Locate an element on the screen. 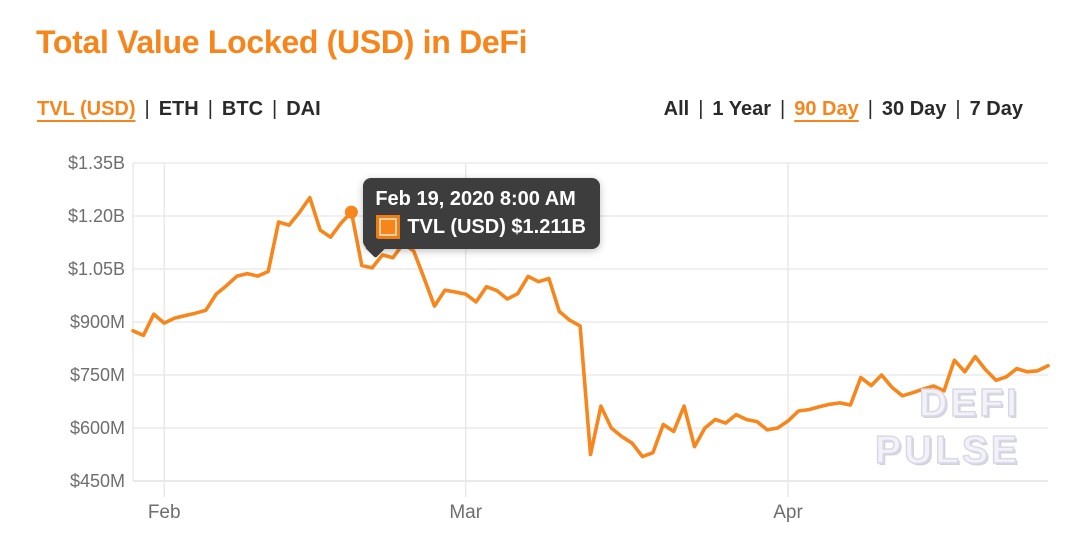 This screenshot has width=1080, height=534. series-swatch-icon is located at coordinates (388, 227).